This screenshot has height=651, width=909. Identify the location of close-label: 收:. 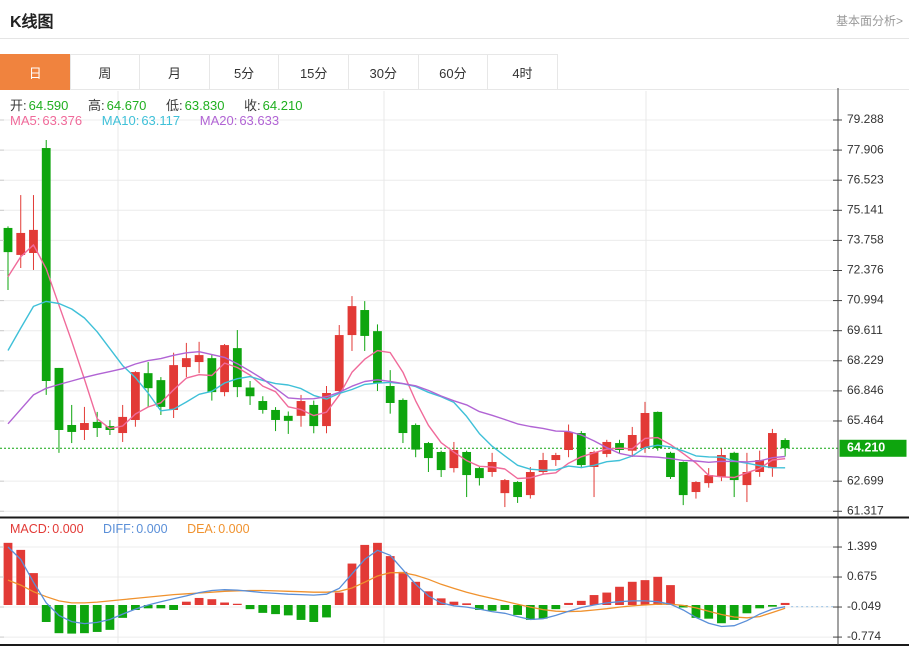
(252, 105).